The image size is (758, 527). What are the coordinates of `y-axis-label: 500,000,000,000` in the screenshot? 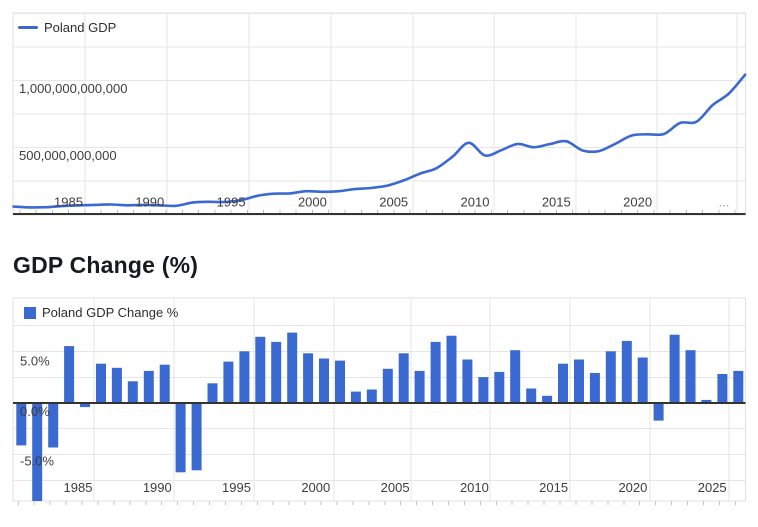 It's located at (68, 155).